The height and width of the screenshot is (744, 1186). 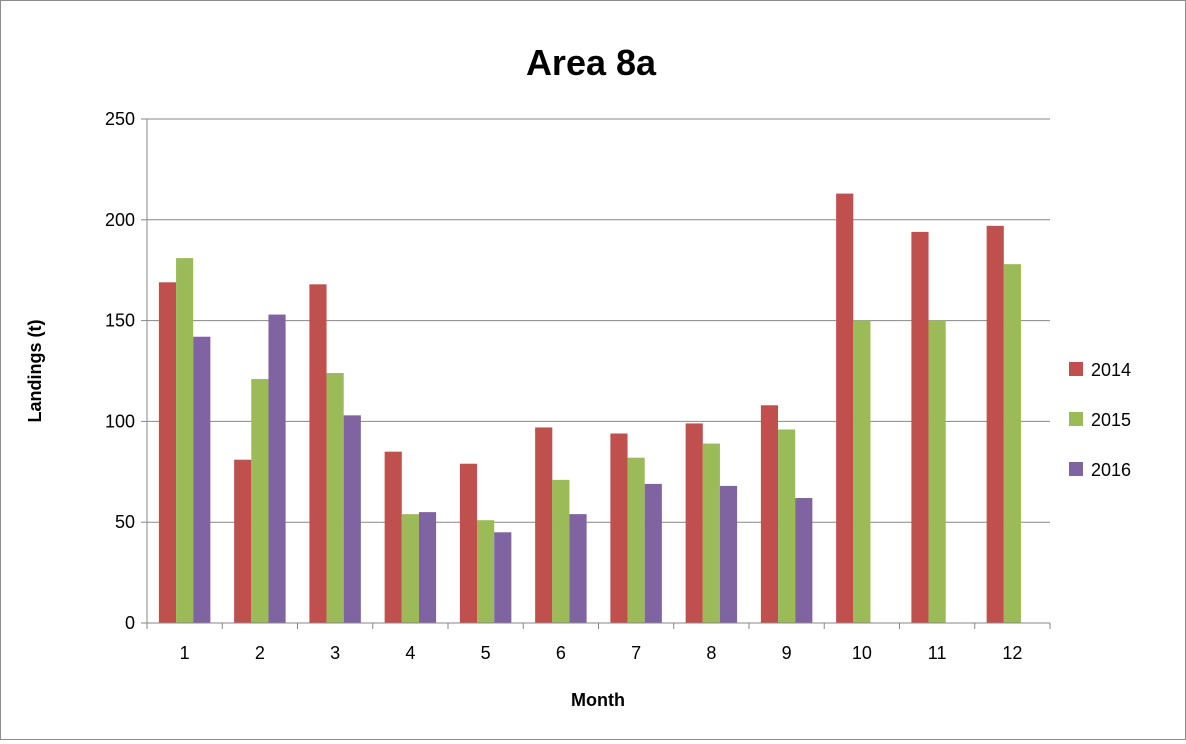 I want to click on x-tick-label: 6, so click(x=561, y=653).